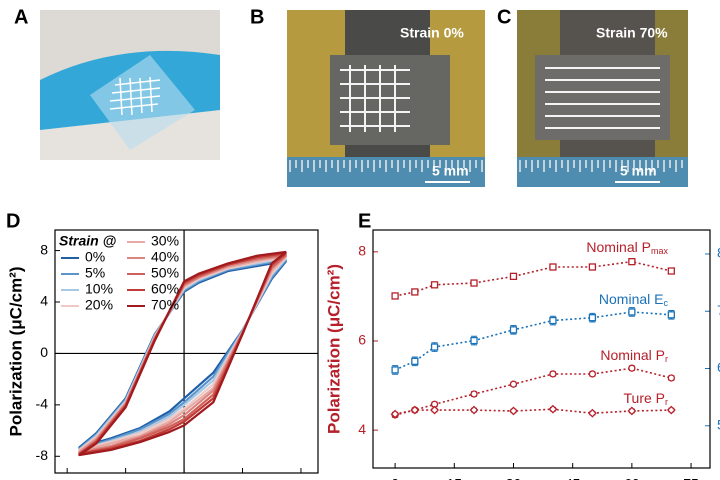 The image size is (720, 480). What do you see at coordinates (573, 478) in the screenshot?
I see `x-tick-label: 45` at bounding box center [573, 478].